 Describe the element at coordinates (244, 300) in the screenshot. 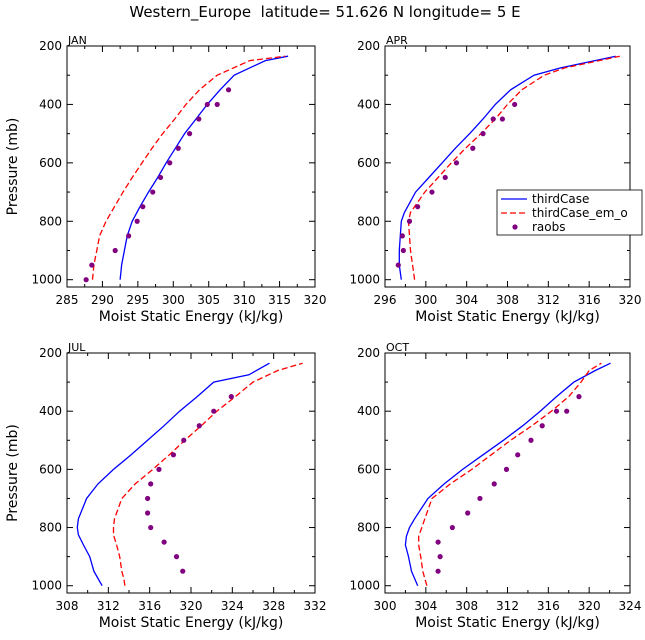

I see `x-tick-label: 310` at that location.